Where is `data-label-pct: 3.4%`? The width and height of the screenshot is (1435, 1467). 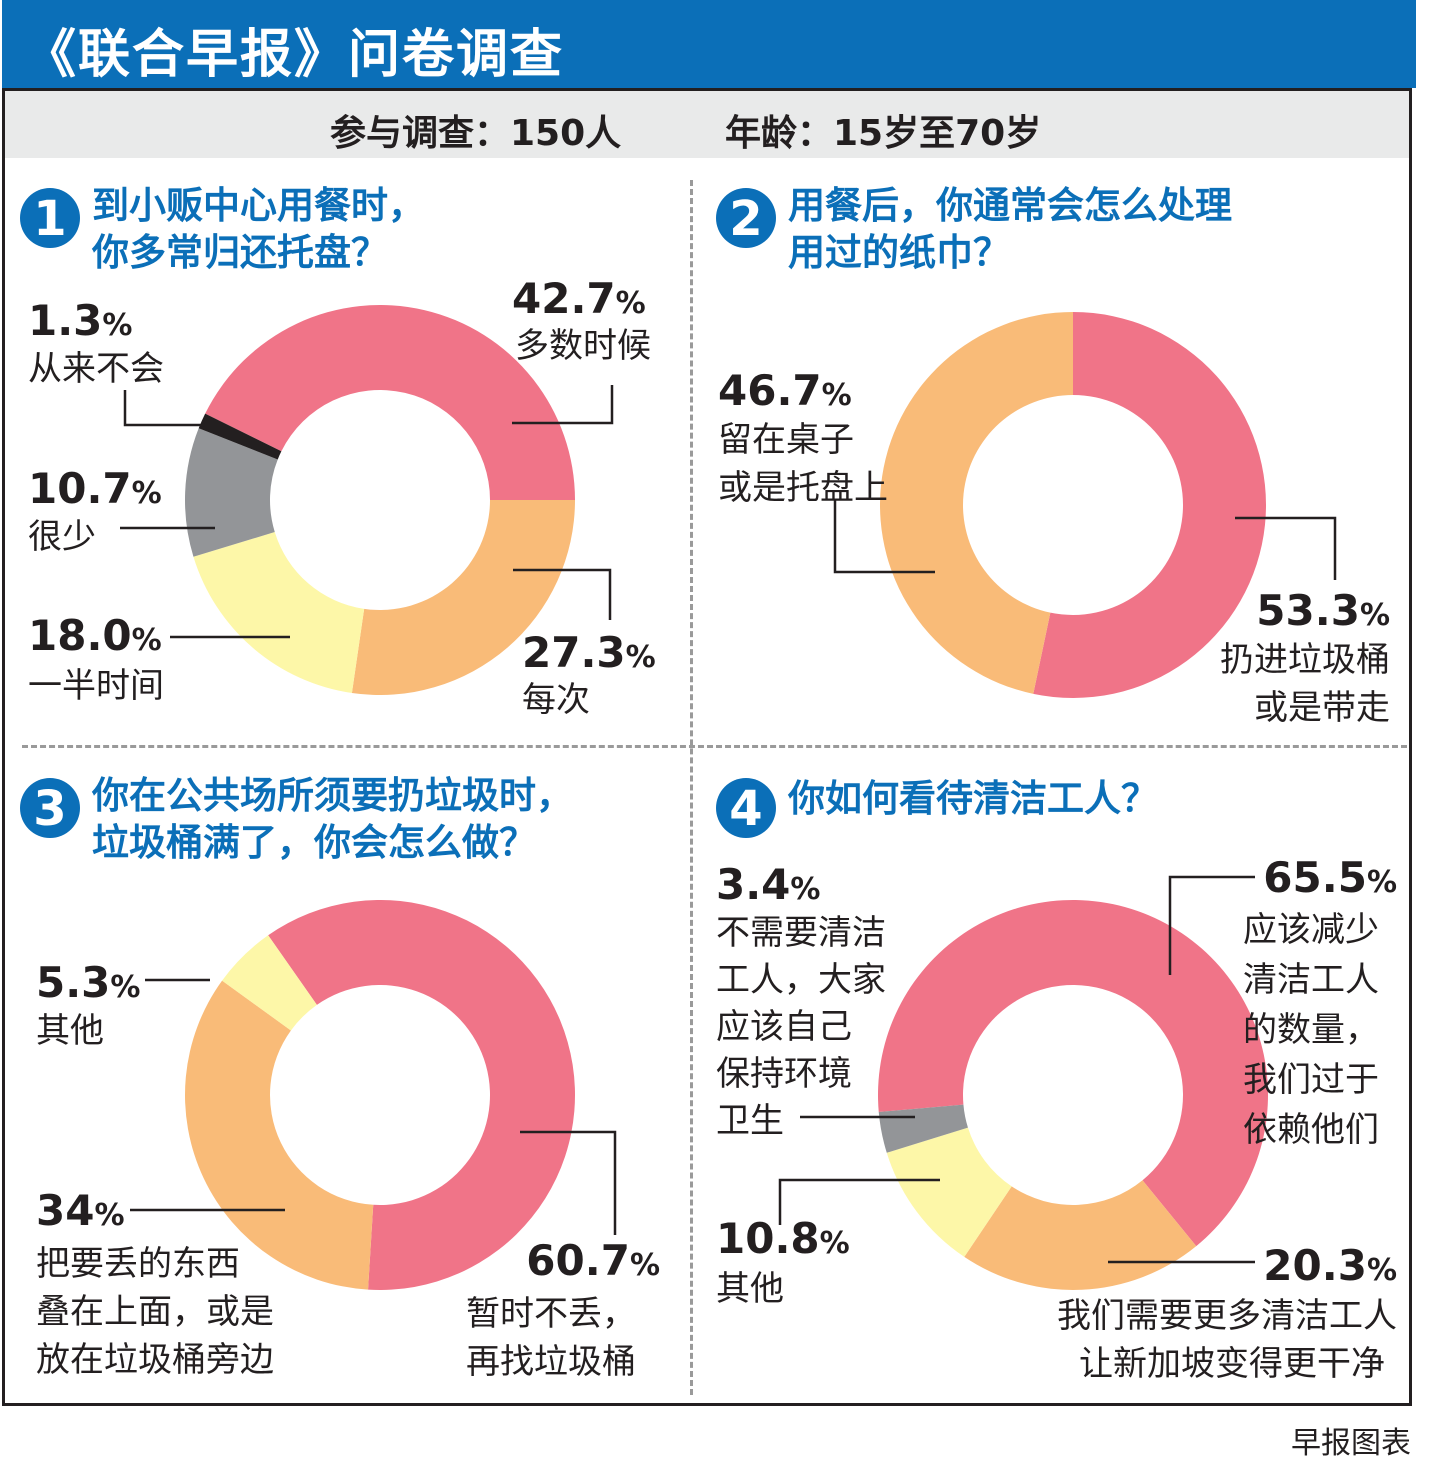 data-label-pct: 3.4% is located at coordinates (768, 884).